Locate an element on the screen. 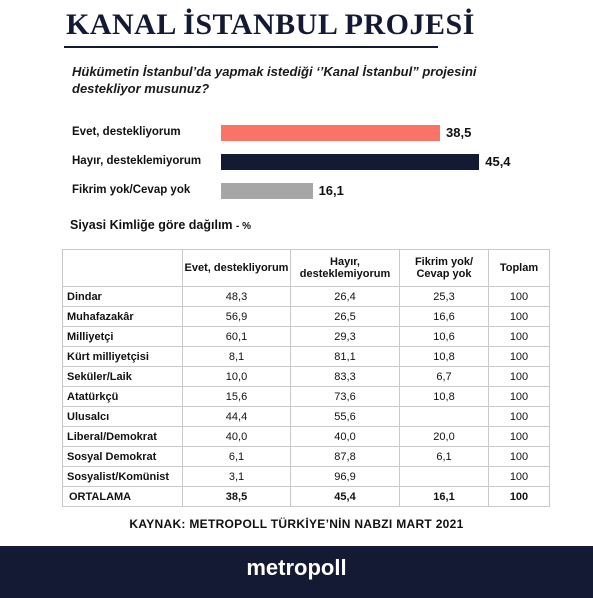 The width and height of the screenshot is (593, 598). average-row: ORTALAMA 38,5 45,4 16,1 100 is located at coordinates (306, 496).